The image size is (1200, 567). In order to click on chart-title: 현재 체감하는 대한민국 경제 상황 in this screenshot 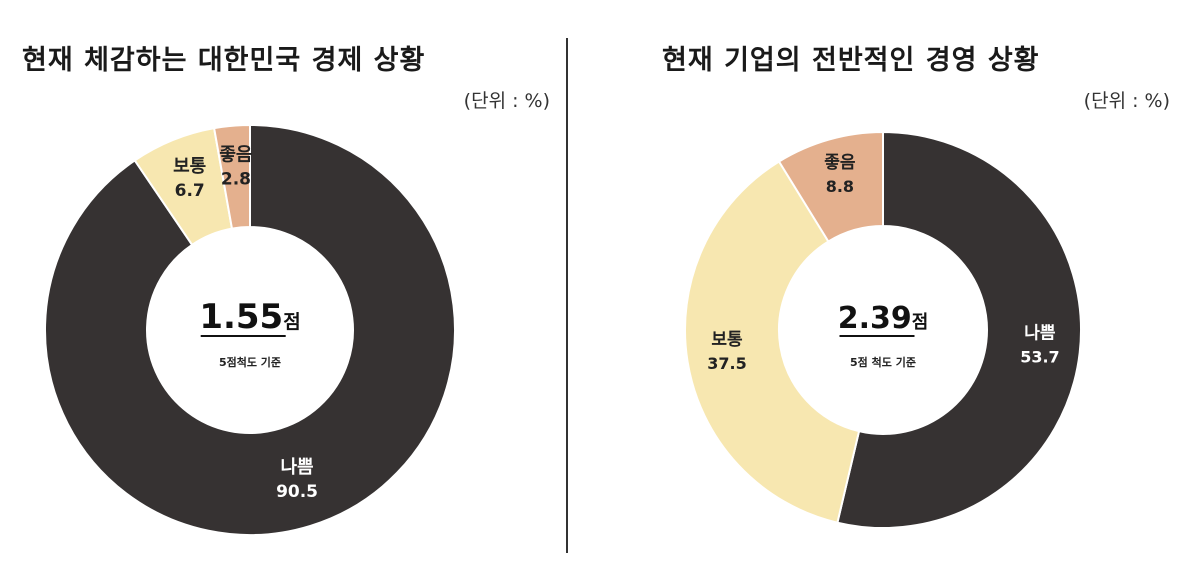, I will do `click(224, 60)`.